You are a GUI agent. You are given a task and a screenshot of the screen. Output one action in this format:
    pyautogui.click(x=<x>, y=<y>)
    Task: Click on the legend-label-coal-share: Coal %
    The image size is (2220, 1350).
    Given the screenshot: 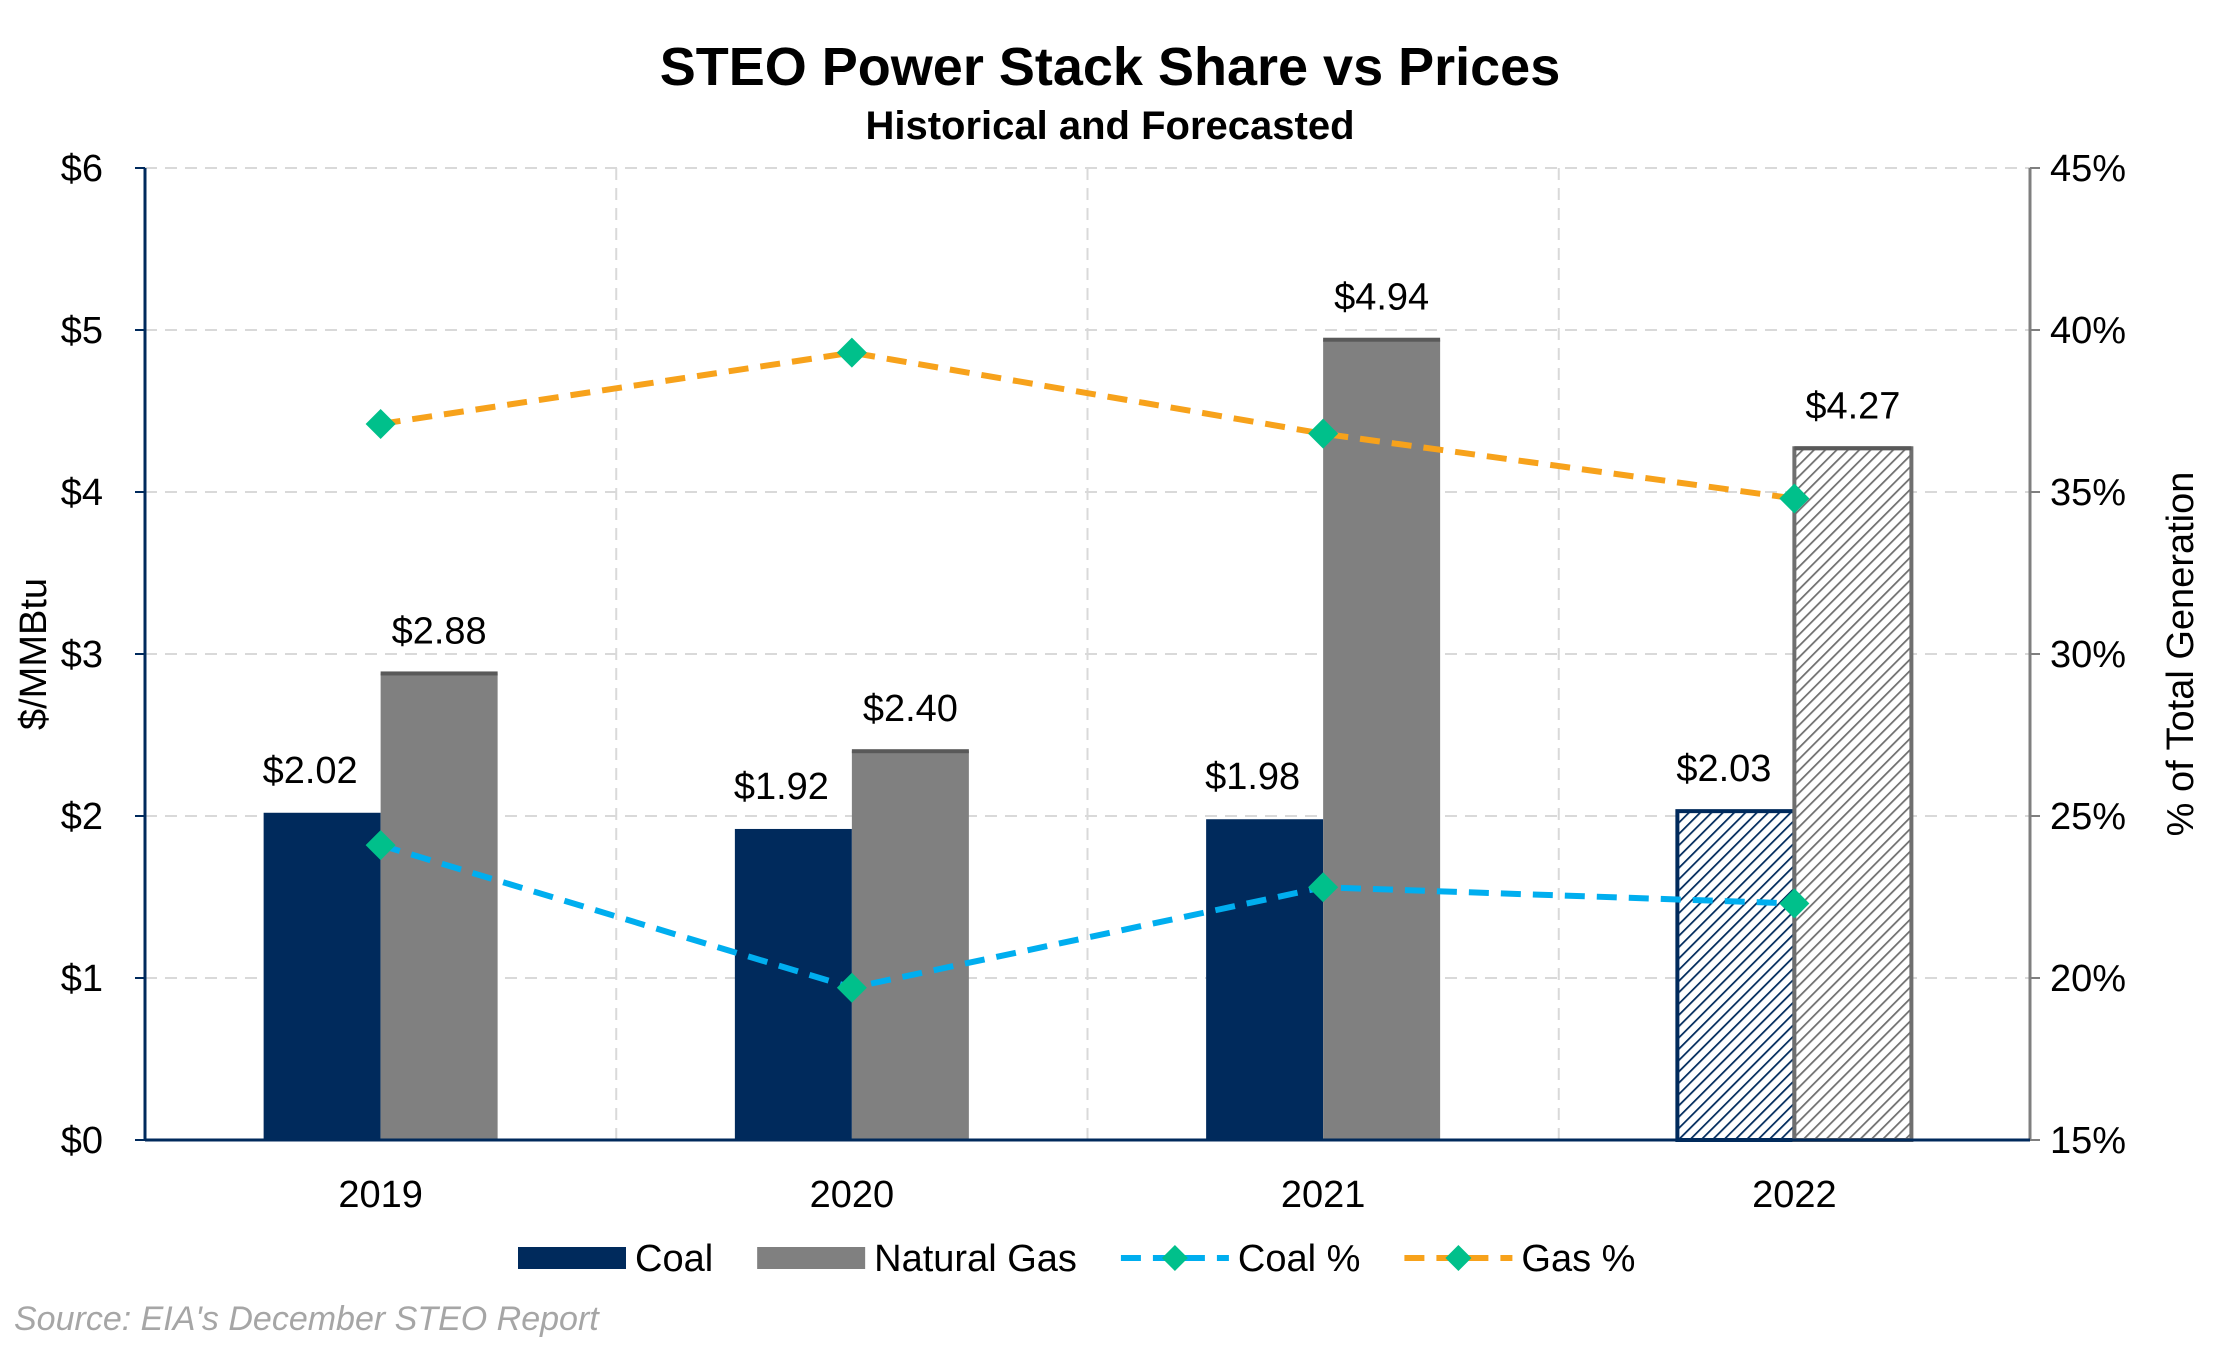 What is the action you would take?
    pyautogui.click(x=1299, y=1259)
    